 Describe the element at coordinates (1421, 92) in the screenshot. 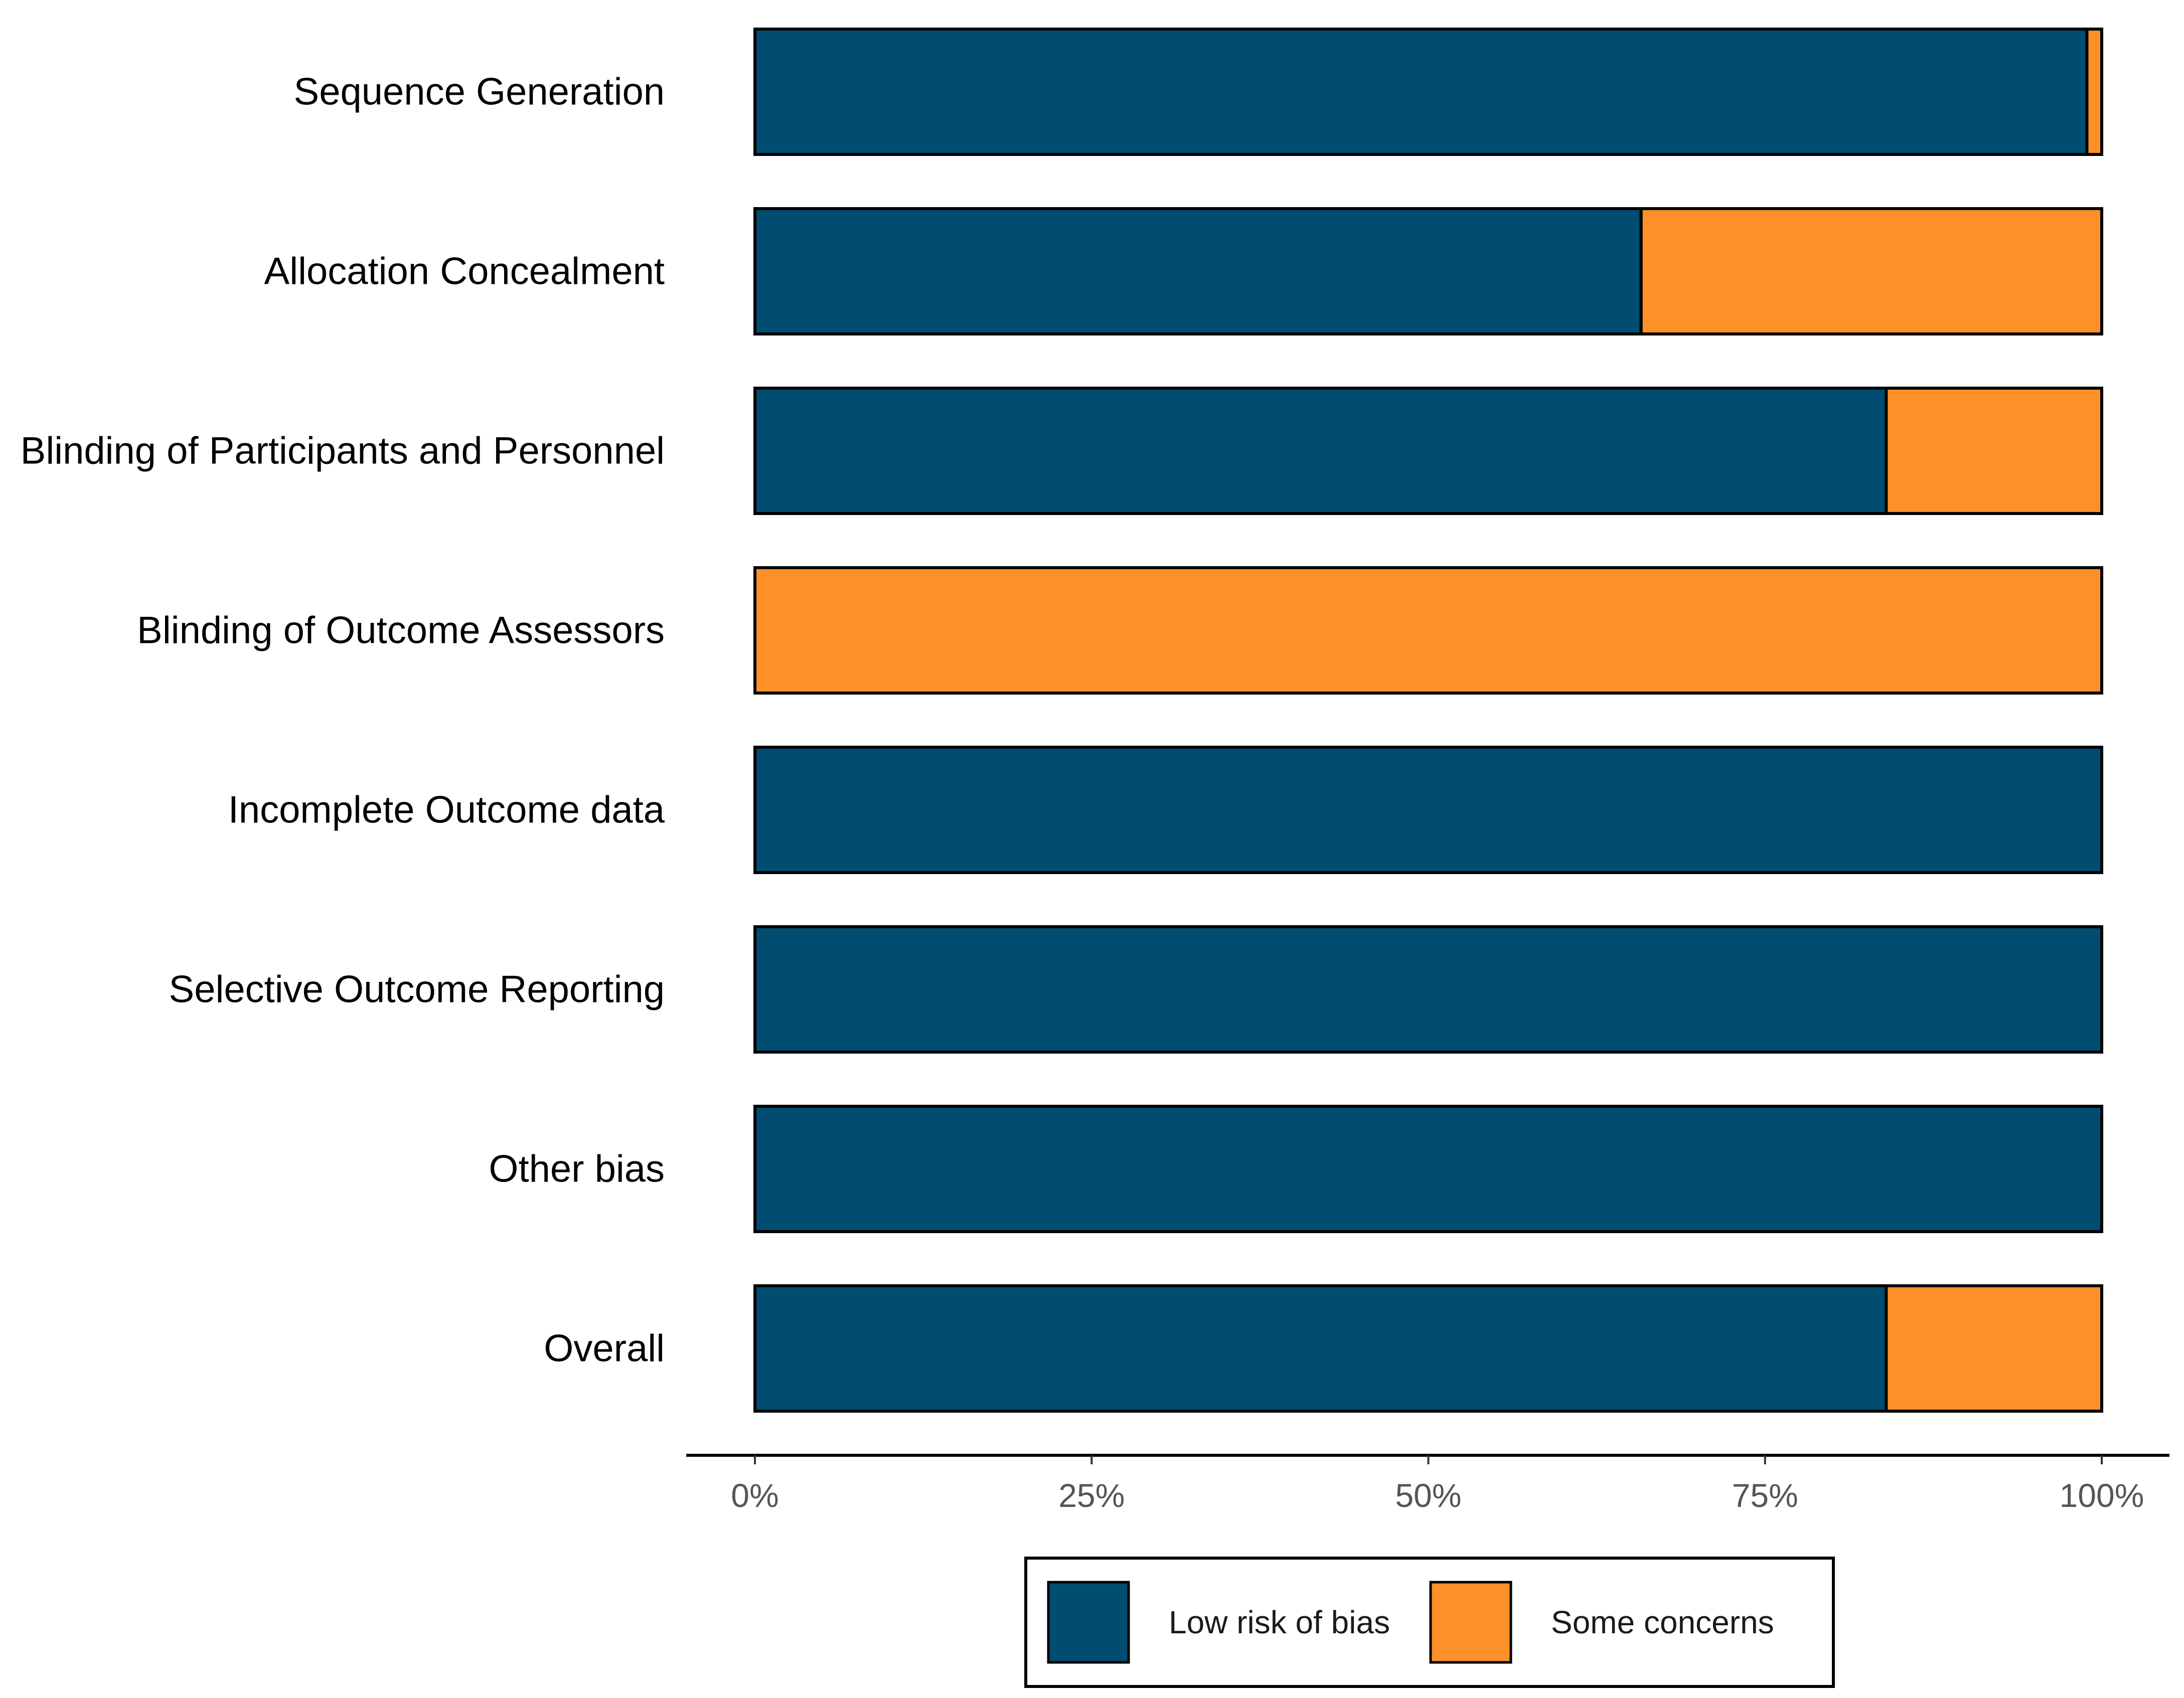

I see `bar-sequence-generation-low-risk-of-bias` at that location.